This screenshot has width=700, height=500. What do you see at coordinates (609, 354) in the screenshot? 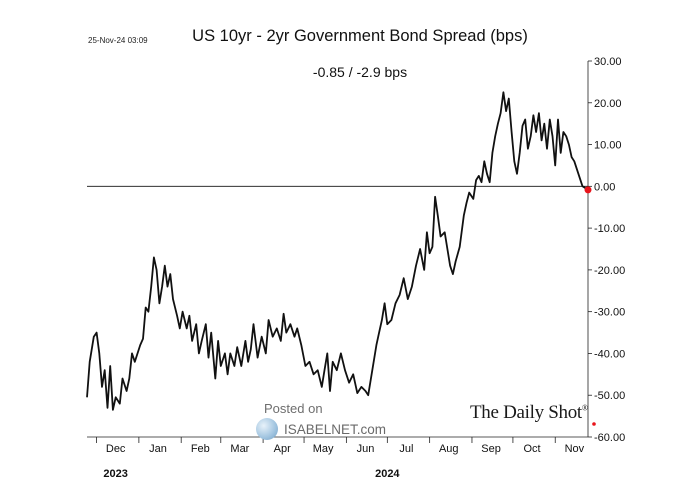
I see `y-tick-label: -40.00` at bounding box center [609, 354].